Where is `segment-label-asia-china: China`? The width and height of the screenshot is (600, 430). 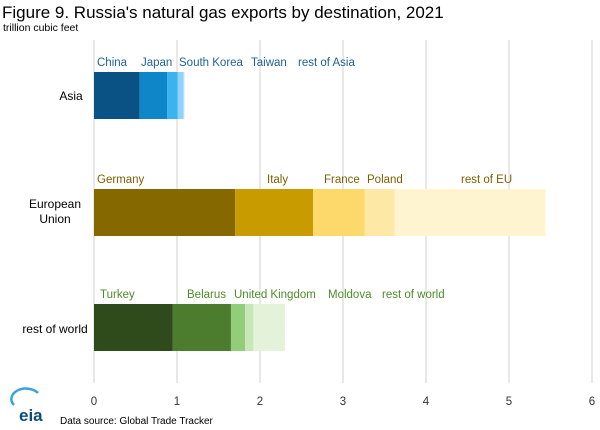
segment-label-asia-china: China is located at coordinates (112, 63).